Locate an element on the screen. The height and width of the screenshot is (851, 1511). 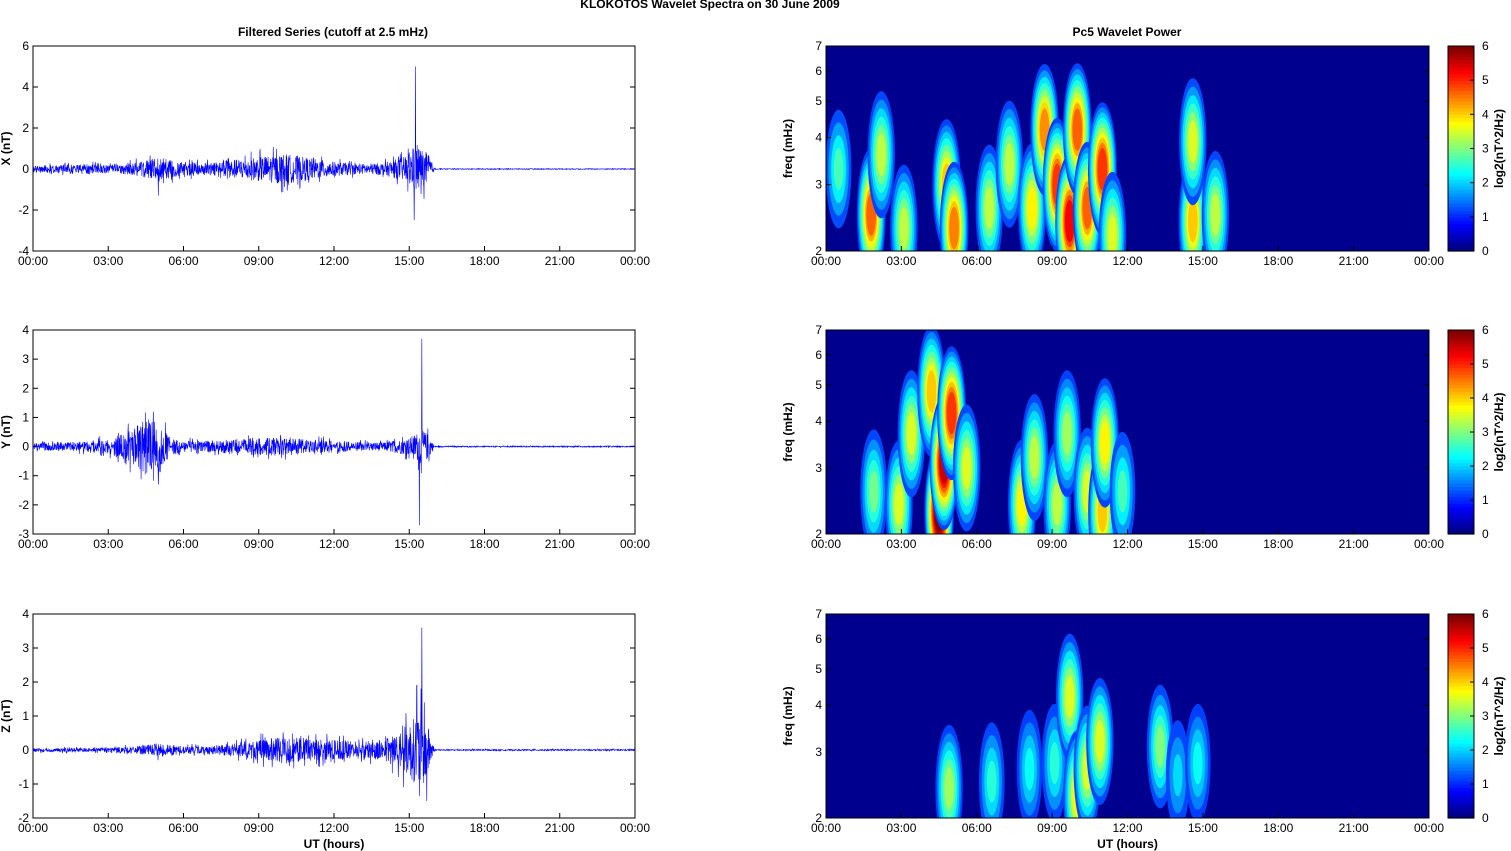
y-axis-label: Z (nT) is located at coordinates (6, 715).